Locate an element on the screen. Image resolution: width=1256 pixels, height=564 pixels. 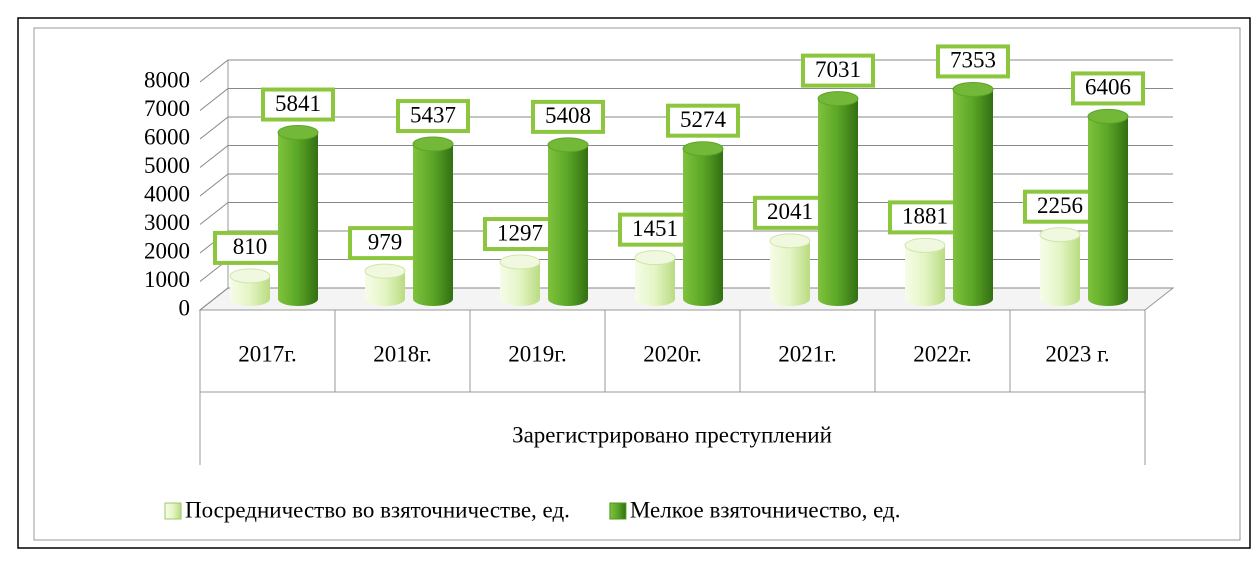
data-label: 810 is located at coordinates (250, 246).